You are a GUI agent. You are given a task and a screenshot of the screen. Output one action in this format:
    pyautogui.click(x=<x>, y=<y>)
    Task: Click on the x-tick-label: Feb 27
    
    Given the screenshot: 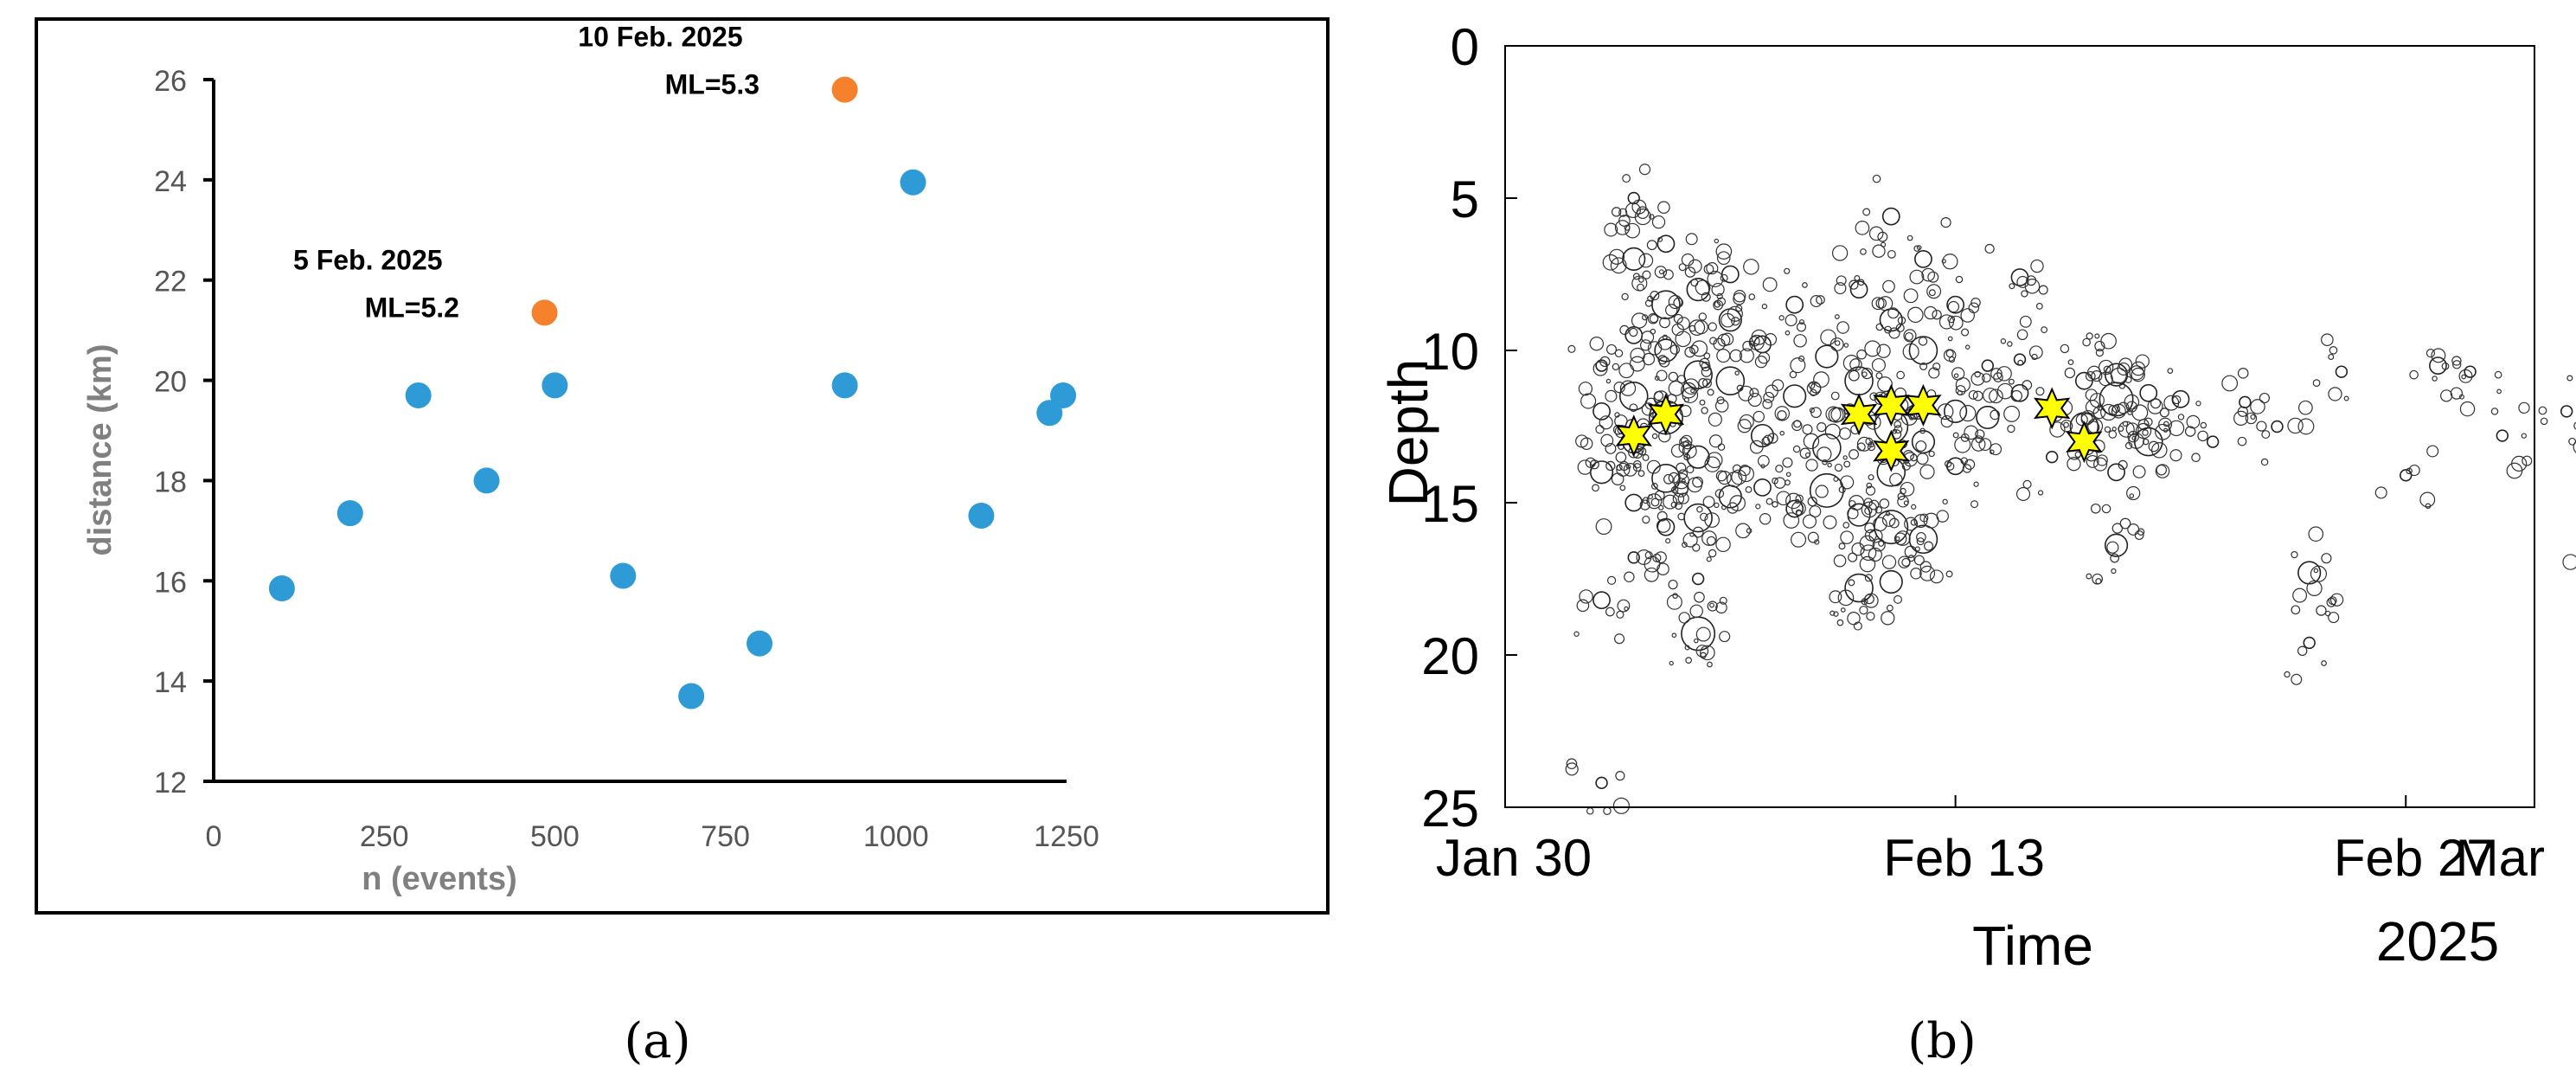 What is the action you would take?
    pyautogui.click(x=2415, y=858)
    